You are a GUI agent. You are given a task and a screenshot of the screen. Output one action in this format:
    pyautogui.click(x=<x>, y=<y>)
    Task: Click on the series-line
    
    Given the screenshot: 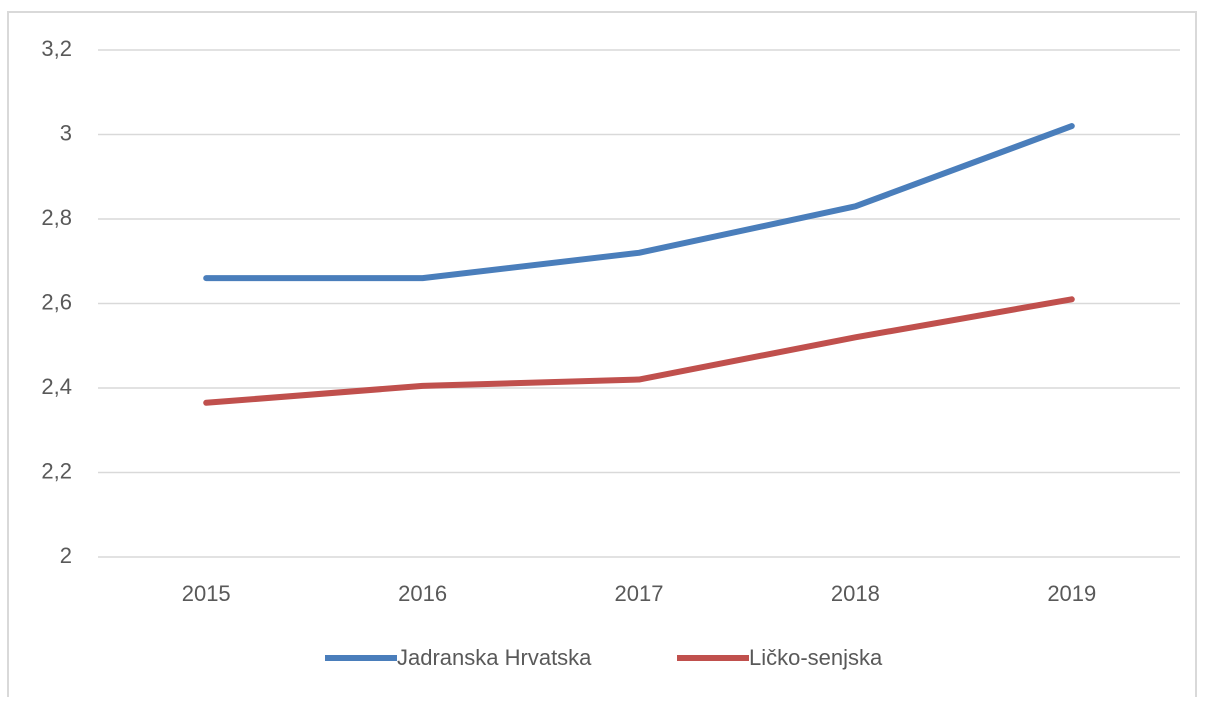 What is the action you would take?
    pyautogui.click(x=639, y=351)
    